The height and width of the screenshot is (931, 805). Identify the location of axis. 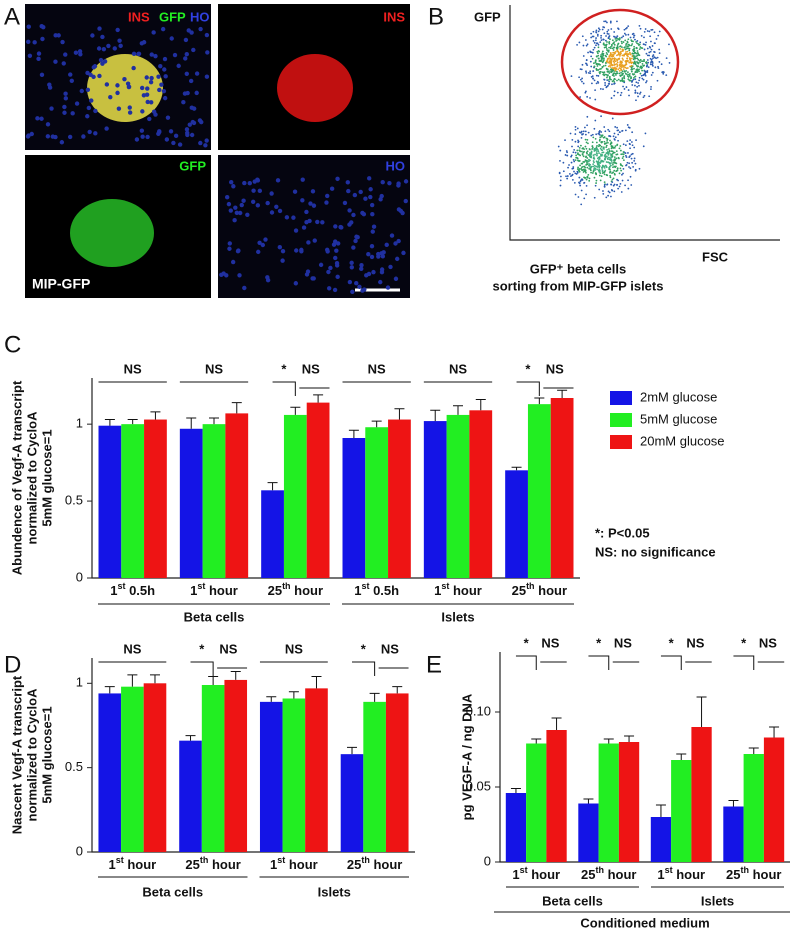
(644, 123).